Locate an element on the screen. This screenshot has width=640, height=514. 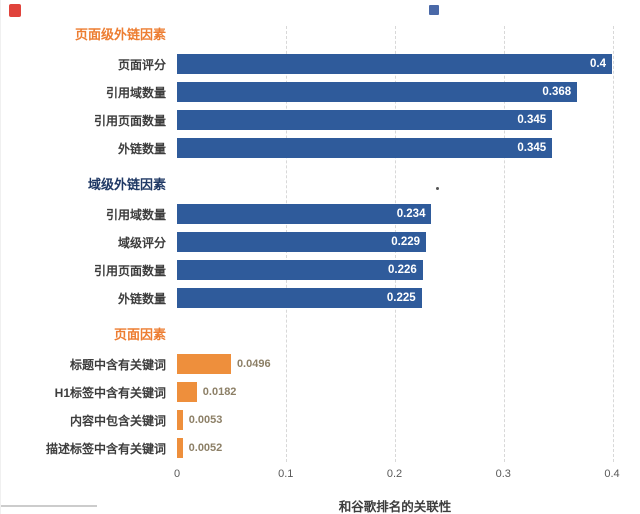
bar-track: 0.0053 is located at coordinates (394, 420).